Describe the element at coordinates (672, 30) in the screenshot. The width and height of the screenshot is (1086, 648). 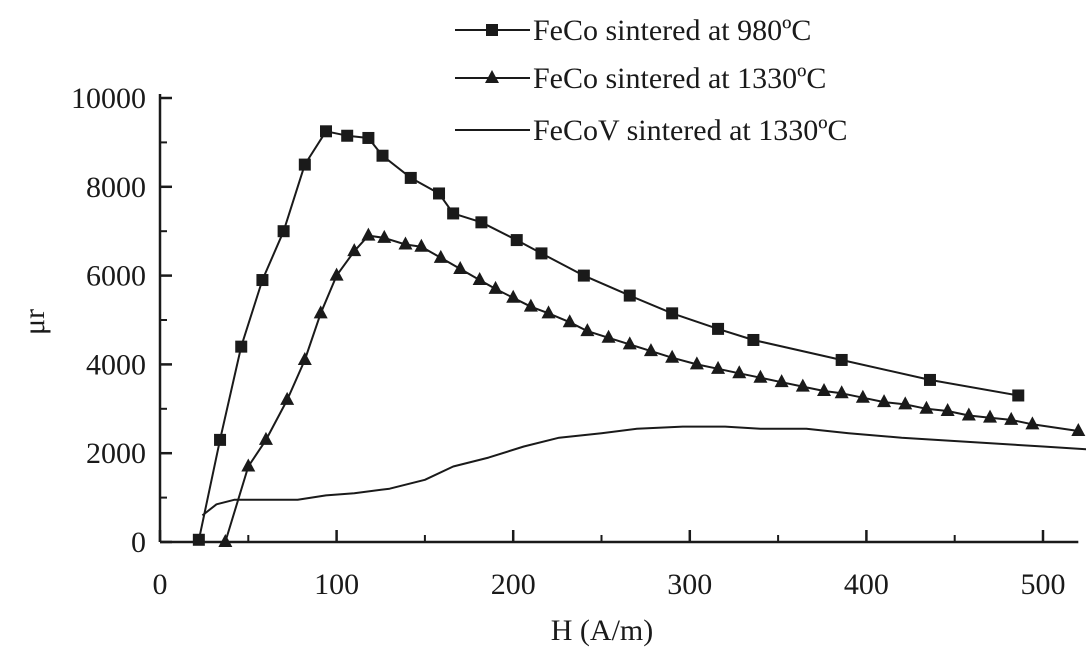
I see `legend-label: FeCo sintered at 980ºC` at that location.